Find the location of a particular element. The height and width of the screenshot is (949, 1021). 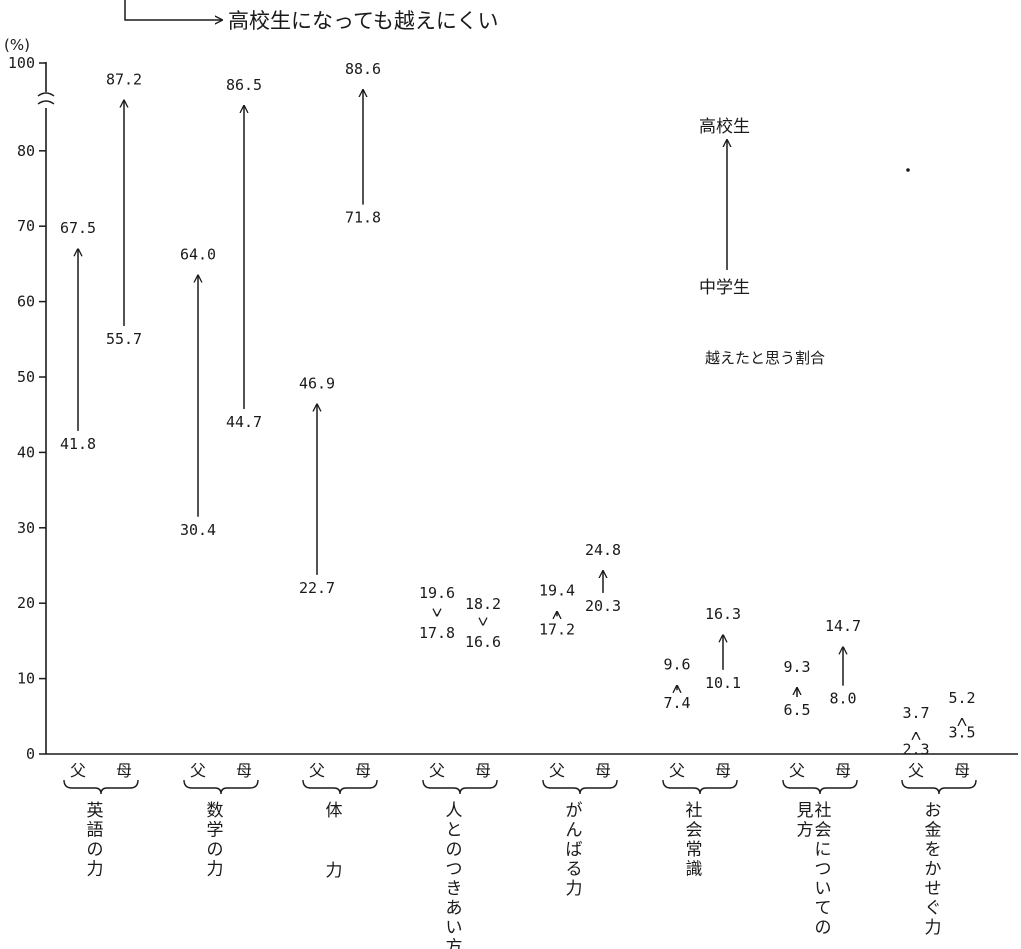

to-value-label: 87.2 is located at coordinates (124, 80).